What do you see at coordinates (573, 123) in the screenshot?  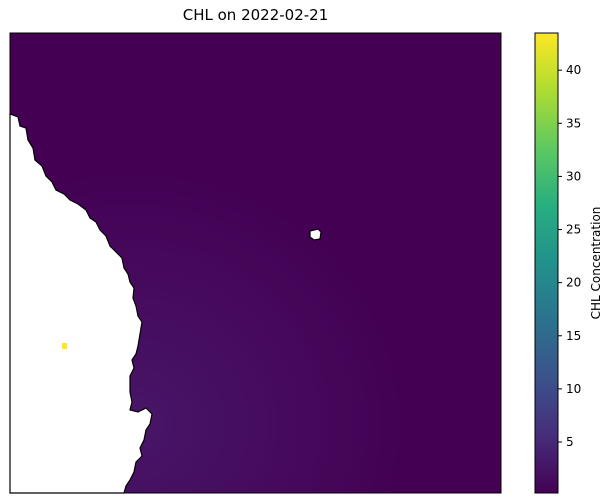 I see `colorbar-tick-label: 35` at bounding box center [573, 123].